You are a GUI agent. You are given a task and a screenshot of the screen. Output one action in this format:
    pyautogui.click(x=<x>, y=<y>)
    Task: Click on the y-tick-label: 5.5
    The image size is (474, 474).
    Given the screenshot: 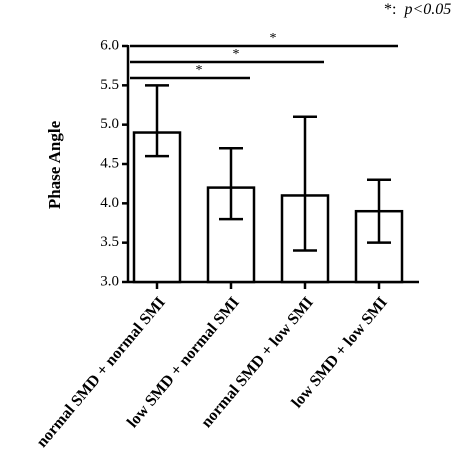 What is the action you would take?
    pyautogui.click(x=109, y=85)
    